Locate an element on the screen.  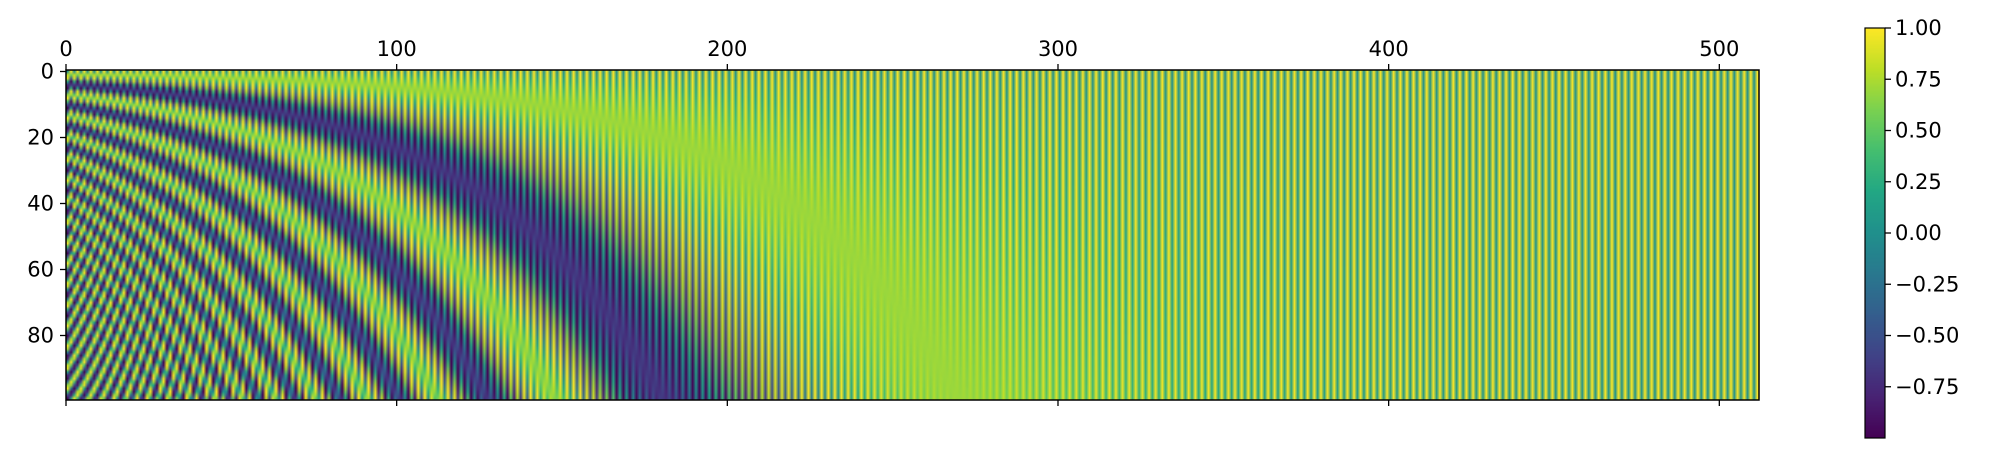
colorbar-tick-label: 0.75 is located at coordinates (1918, 79).